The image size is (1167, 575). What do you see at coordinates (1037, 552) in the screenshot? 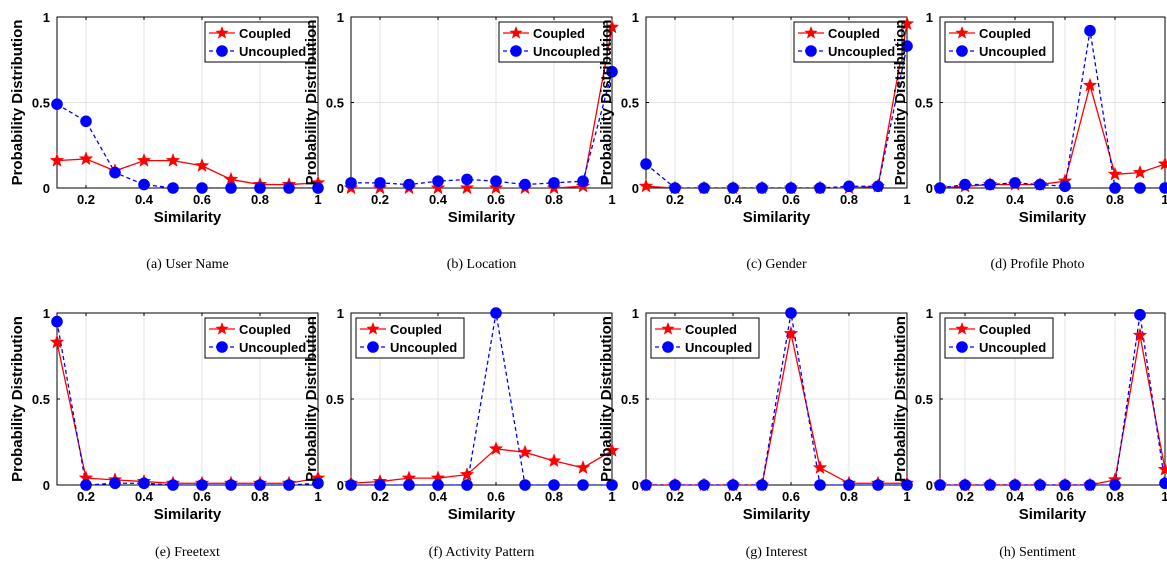
I see `subfigure-caption: (h) Sentiment` at bounding box center [1037, 552].